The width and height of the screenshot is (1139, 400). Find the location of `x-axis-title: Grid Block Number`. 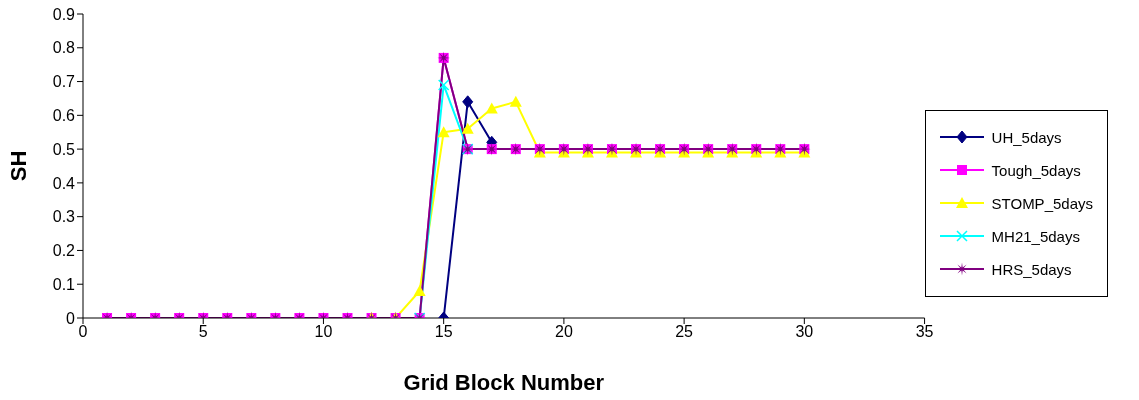

x-axis-title: Grid Block Number is located at coordinates (504, 382).